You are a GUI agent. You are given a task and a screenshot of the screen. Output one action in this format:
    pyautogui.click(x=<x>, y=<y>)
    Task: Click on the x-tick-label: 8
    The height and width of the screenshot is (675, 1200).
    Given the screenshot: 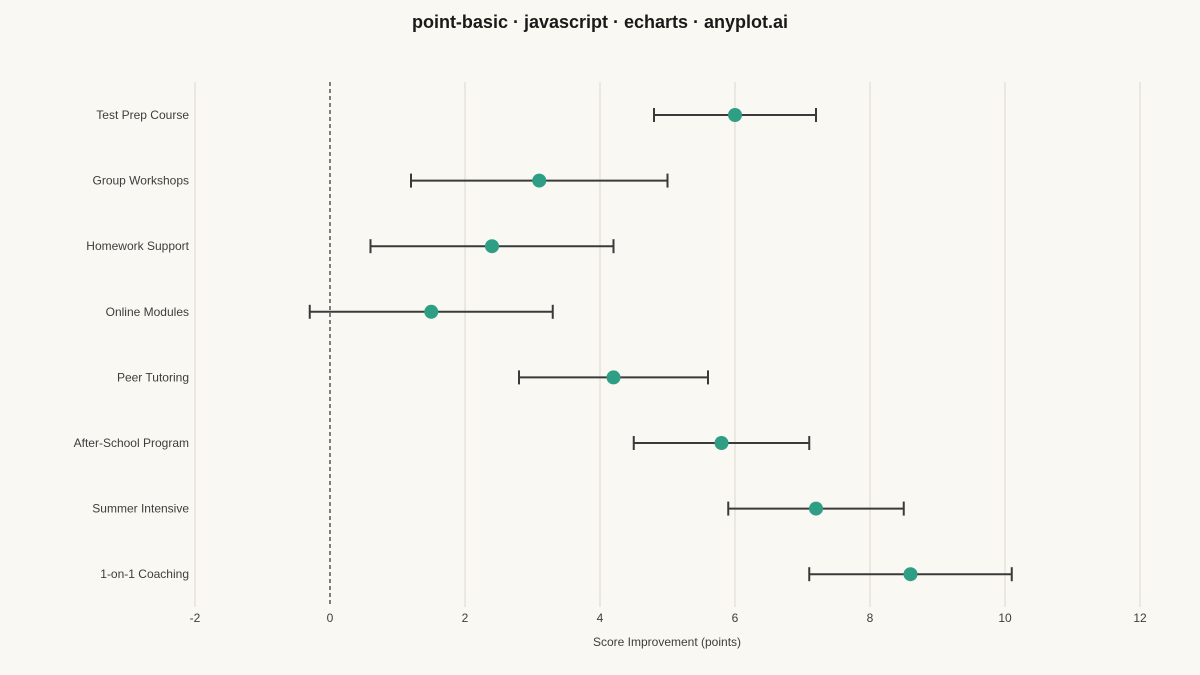 What is the action you would take?
    pyautogui.click(x=870, y=618)
    